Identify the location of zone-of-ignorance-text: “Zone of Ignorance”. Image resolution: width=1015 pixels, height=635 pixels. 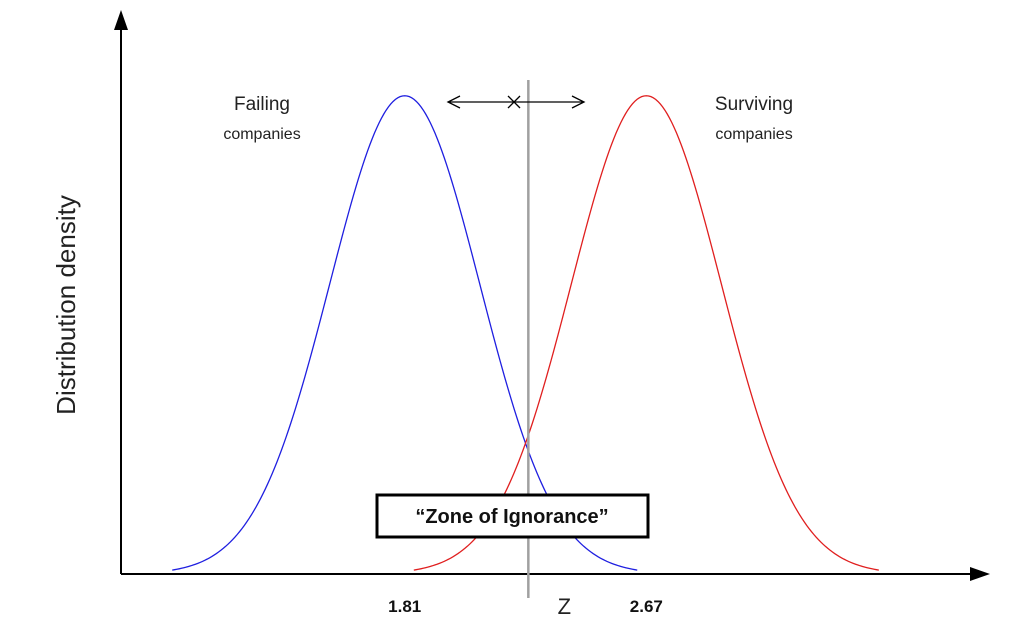
(511, 517).